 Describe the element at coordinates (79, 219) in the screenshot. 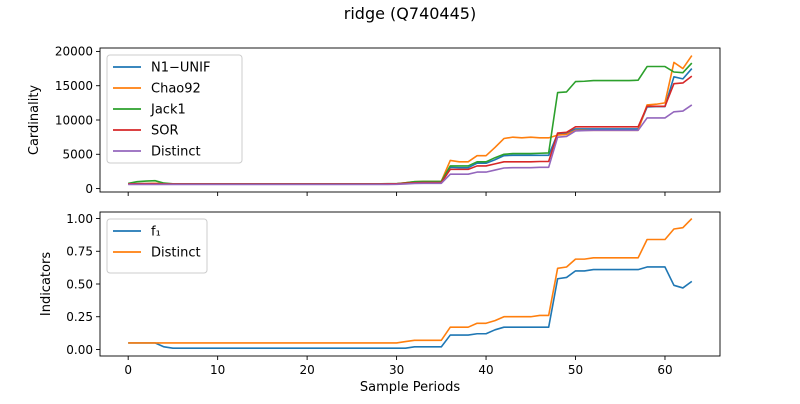

I see `y-tick-label: 1.00` at that location.